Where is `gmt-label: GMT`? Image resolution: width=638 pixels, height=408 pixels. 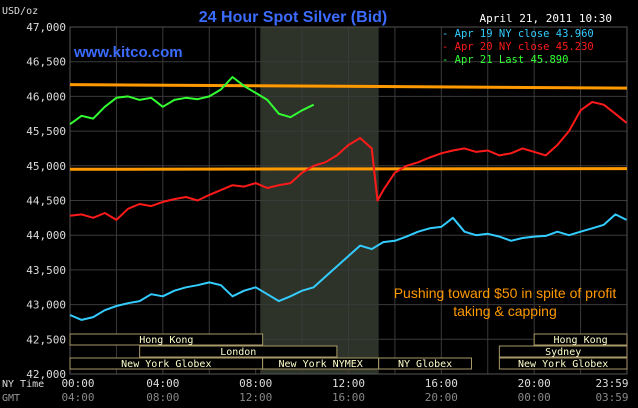
gmt-label: GMT is located at coordinates (11, 398).